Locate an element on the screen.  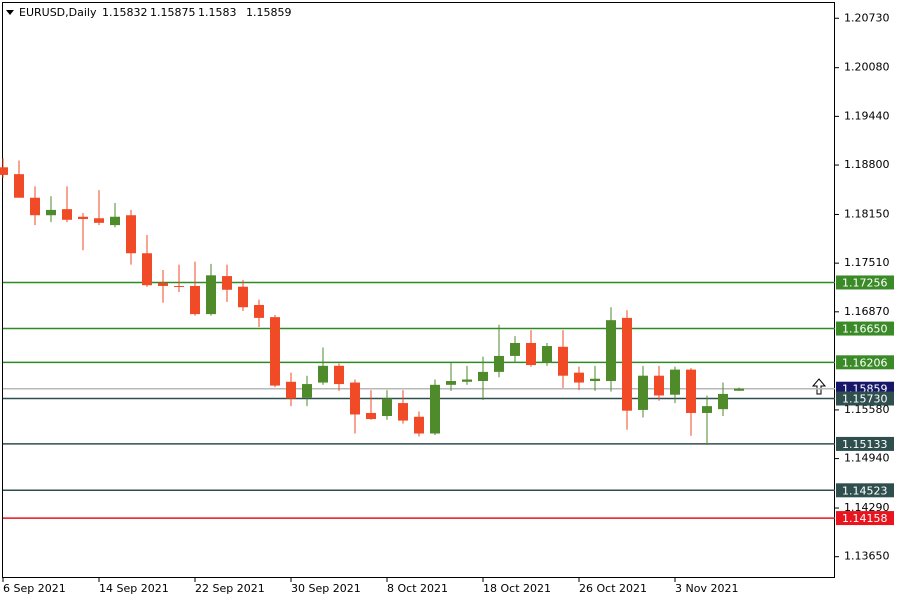
x-tick-label: 6 Sep 2021 is located at coordinates (34, 588).